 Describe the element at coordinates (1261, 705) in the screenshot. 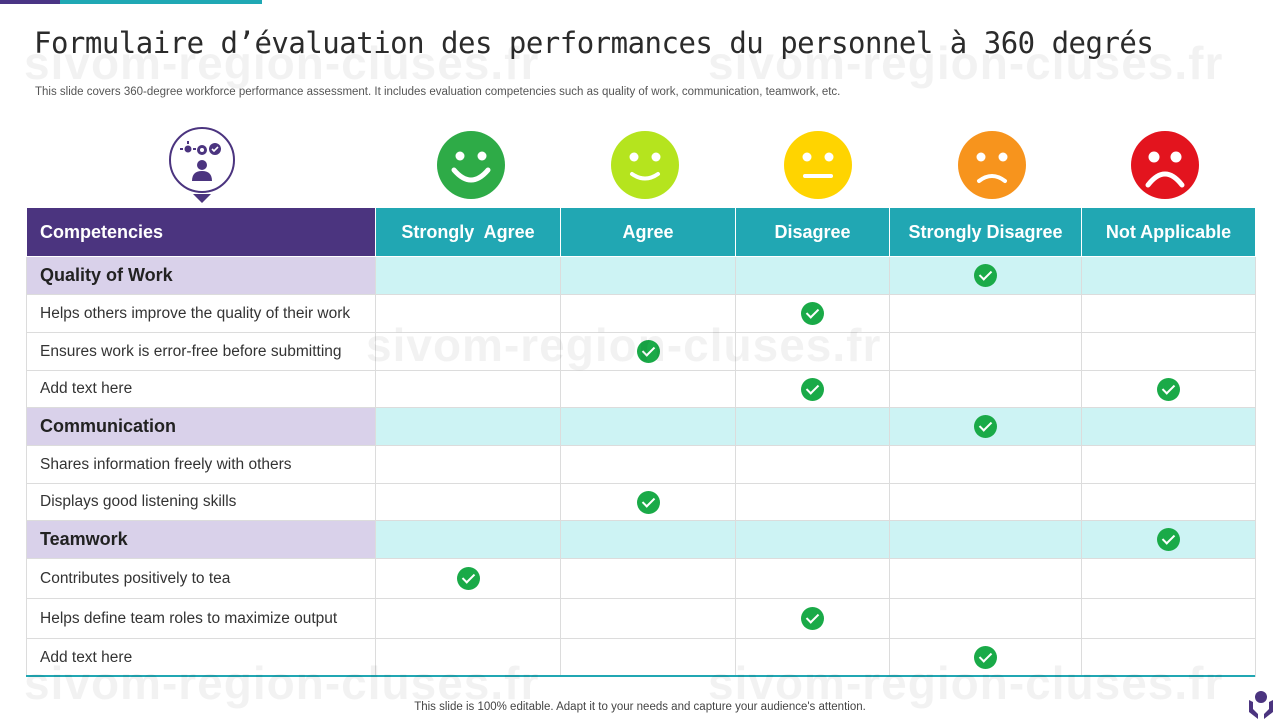

I see `support-hands-icon` at that location.